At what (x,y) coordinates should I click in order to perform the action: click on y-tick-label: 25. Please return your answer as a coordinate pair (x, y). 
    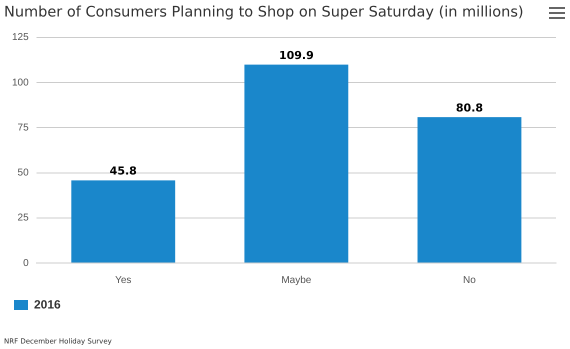
    Looking at the image, I should click on (24, 218).